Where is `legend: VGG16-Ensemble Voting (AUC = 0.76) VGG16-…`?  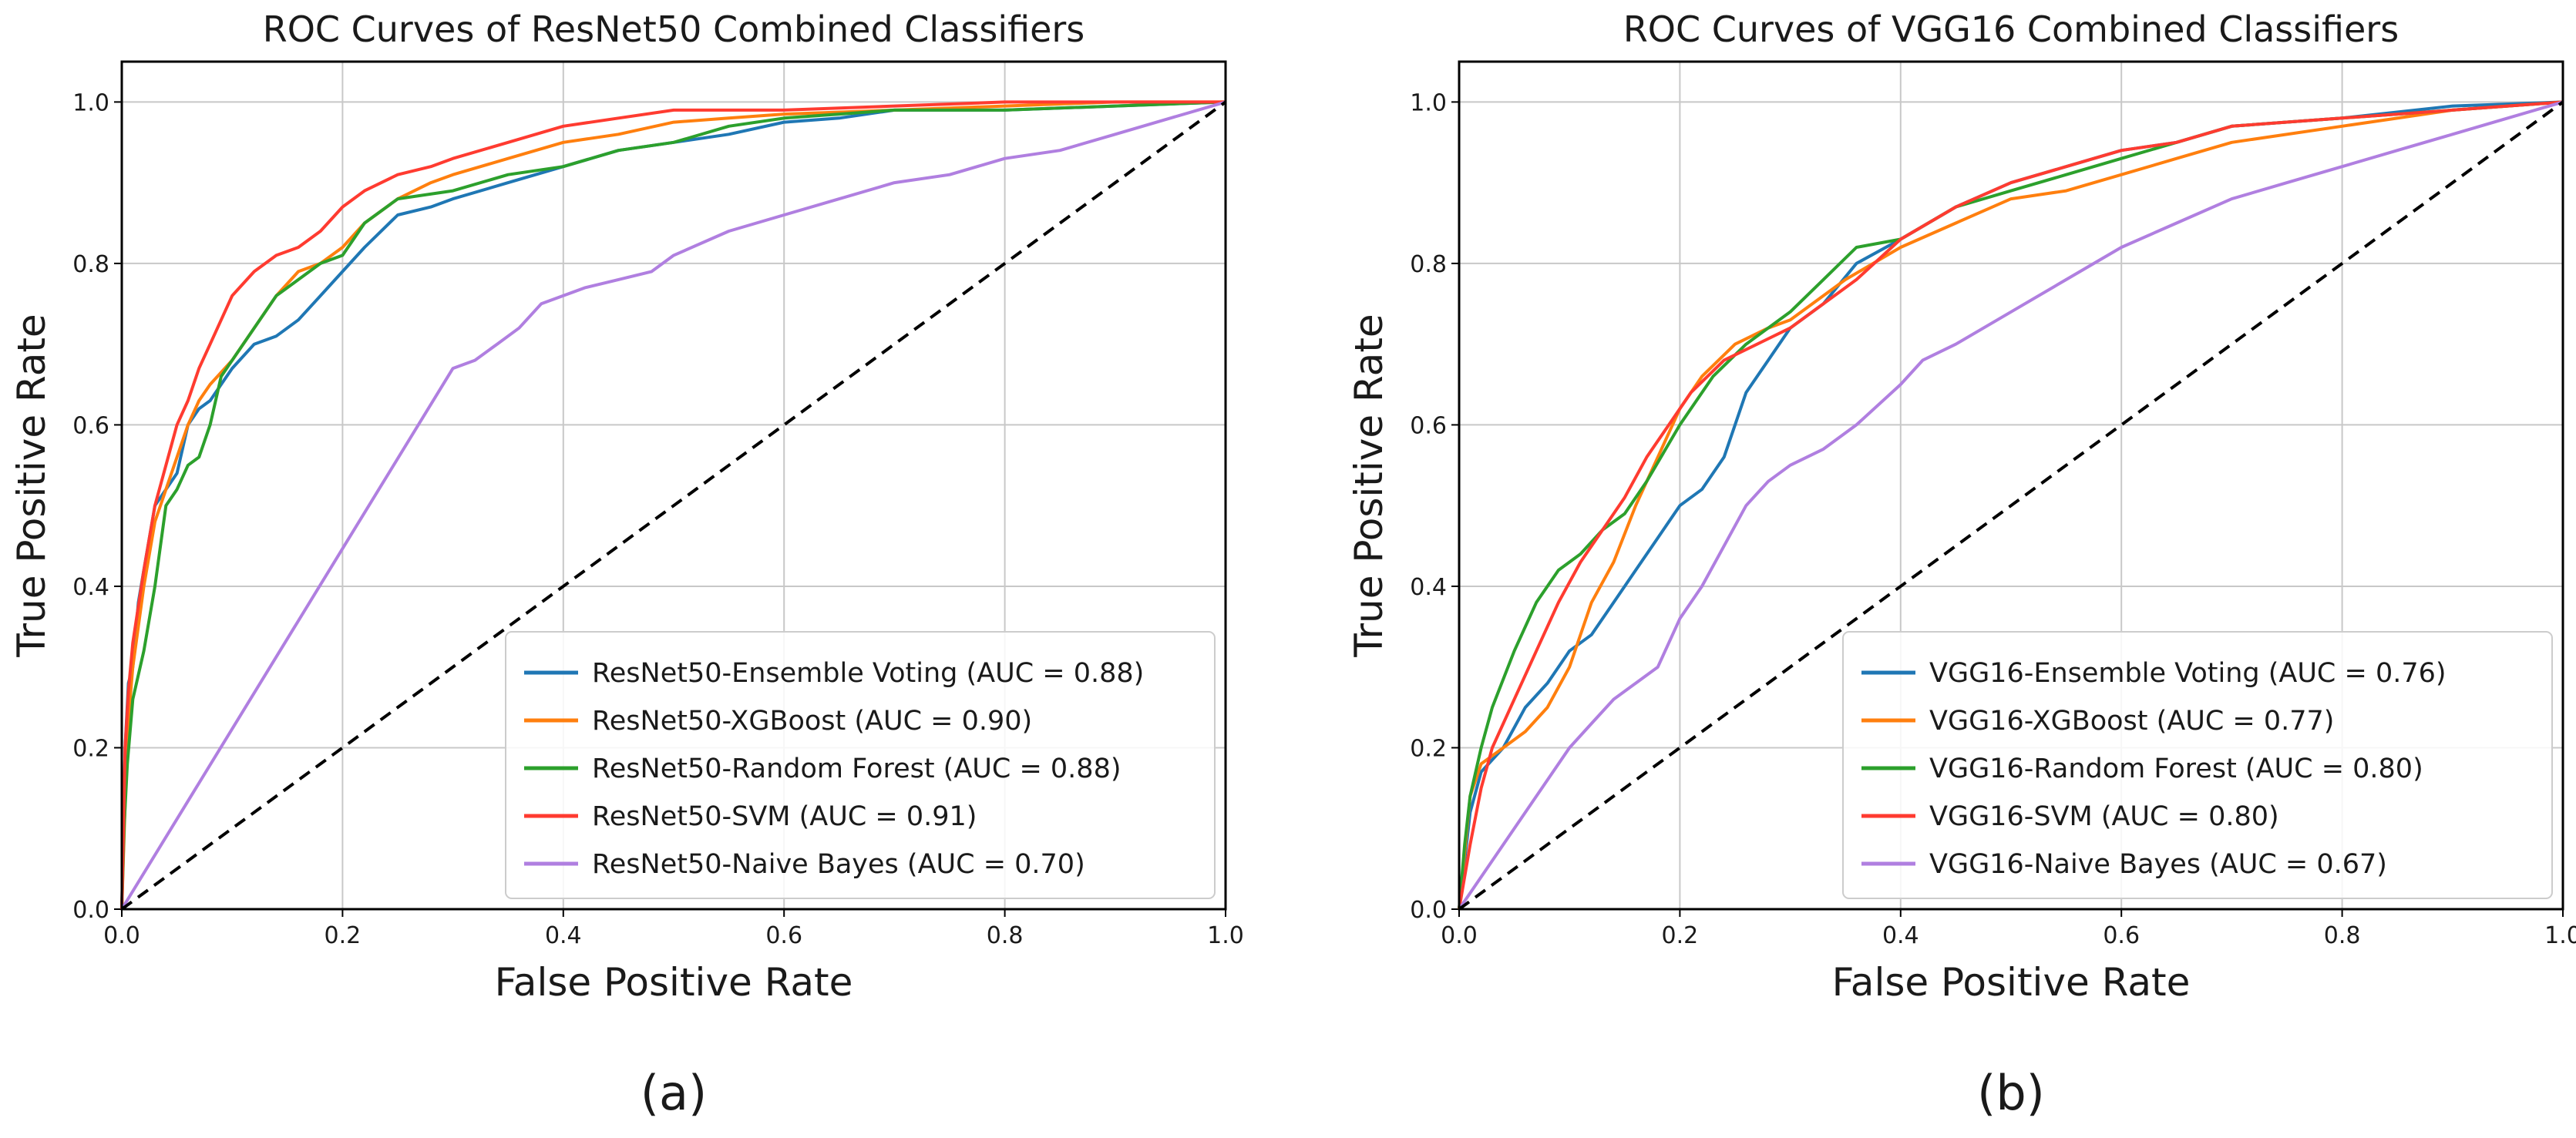 legend: VGG16-Ensemble Voting (AUC = 0.76) VGG16-… is located at coordinates (2197, 765).